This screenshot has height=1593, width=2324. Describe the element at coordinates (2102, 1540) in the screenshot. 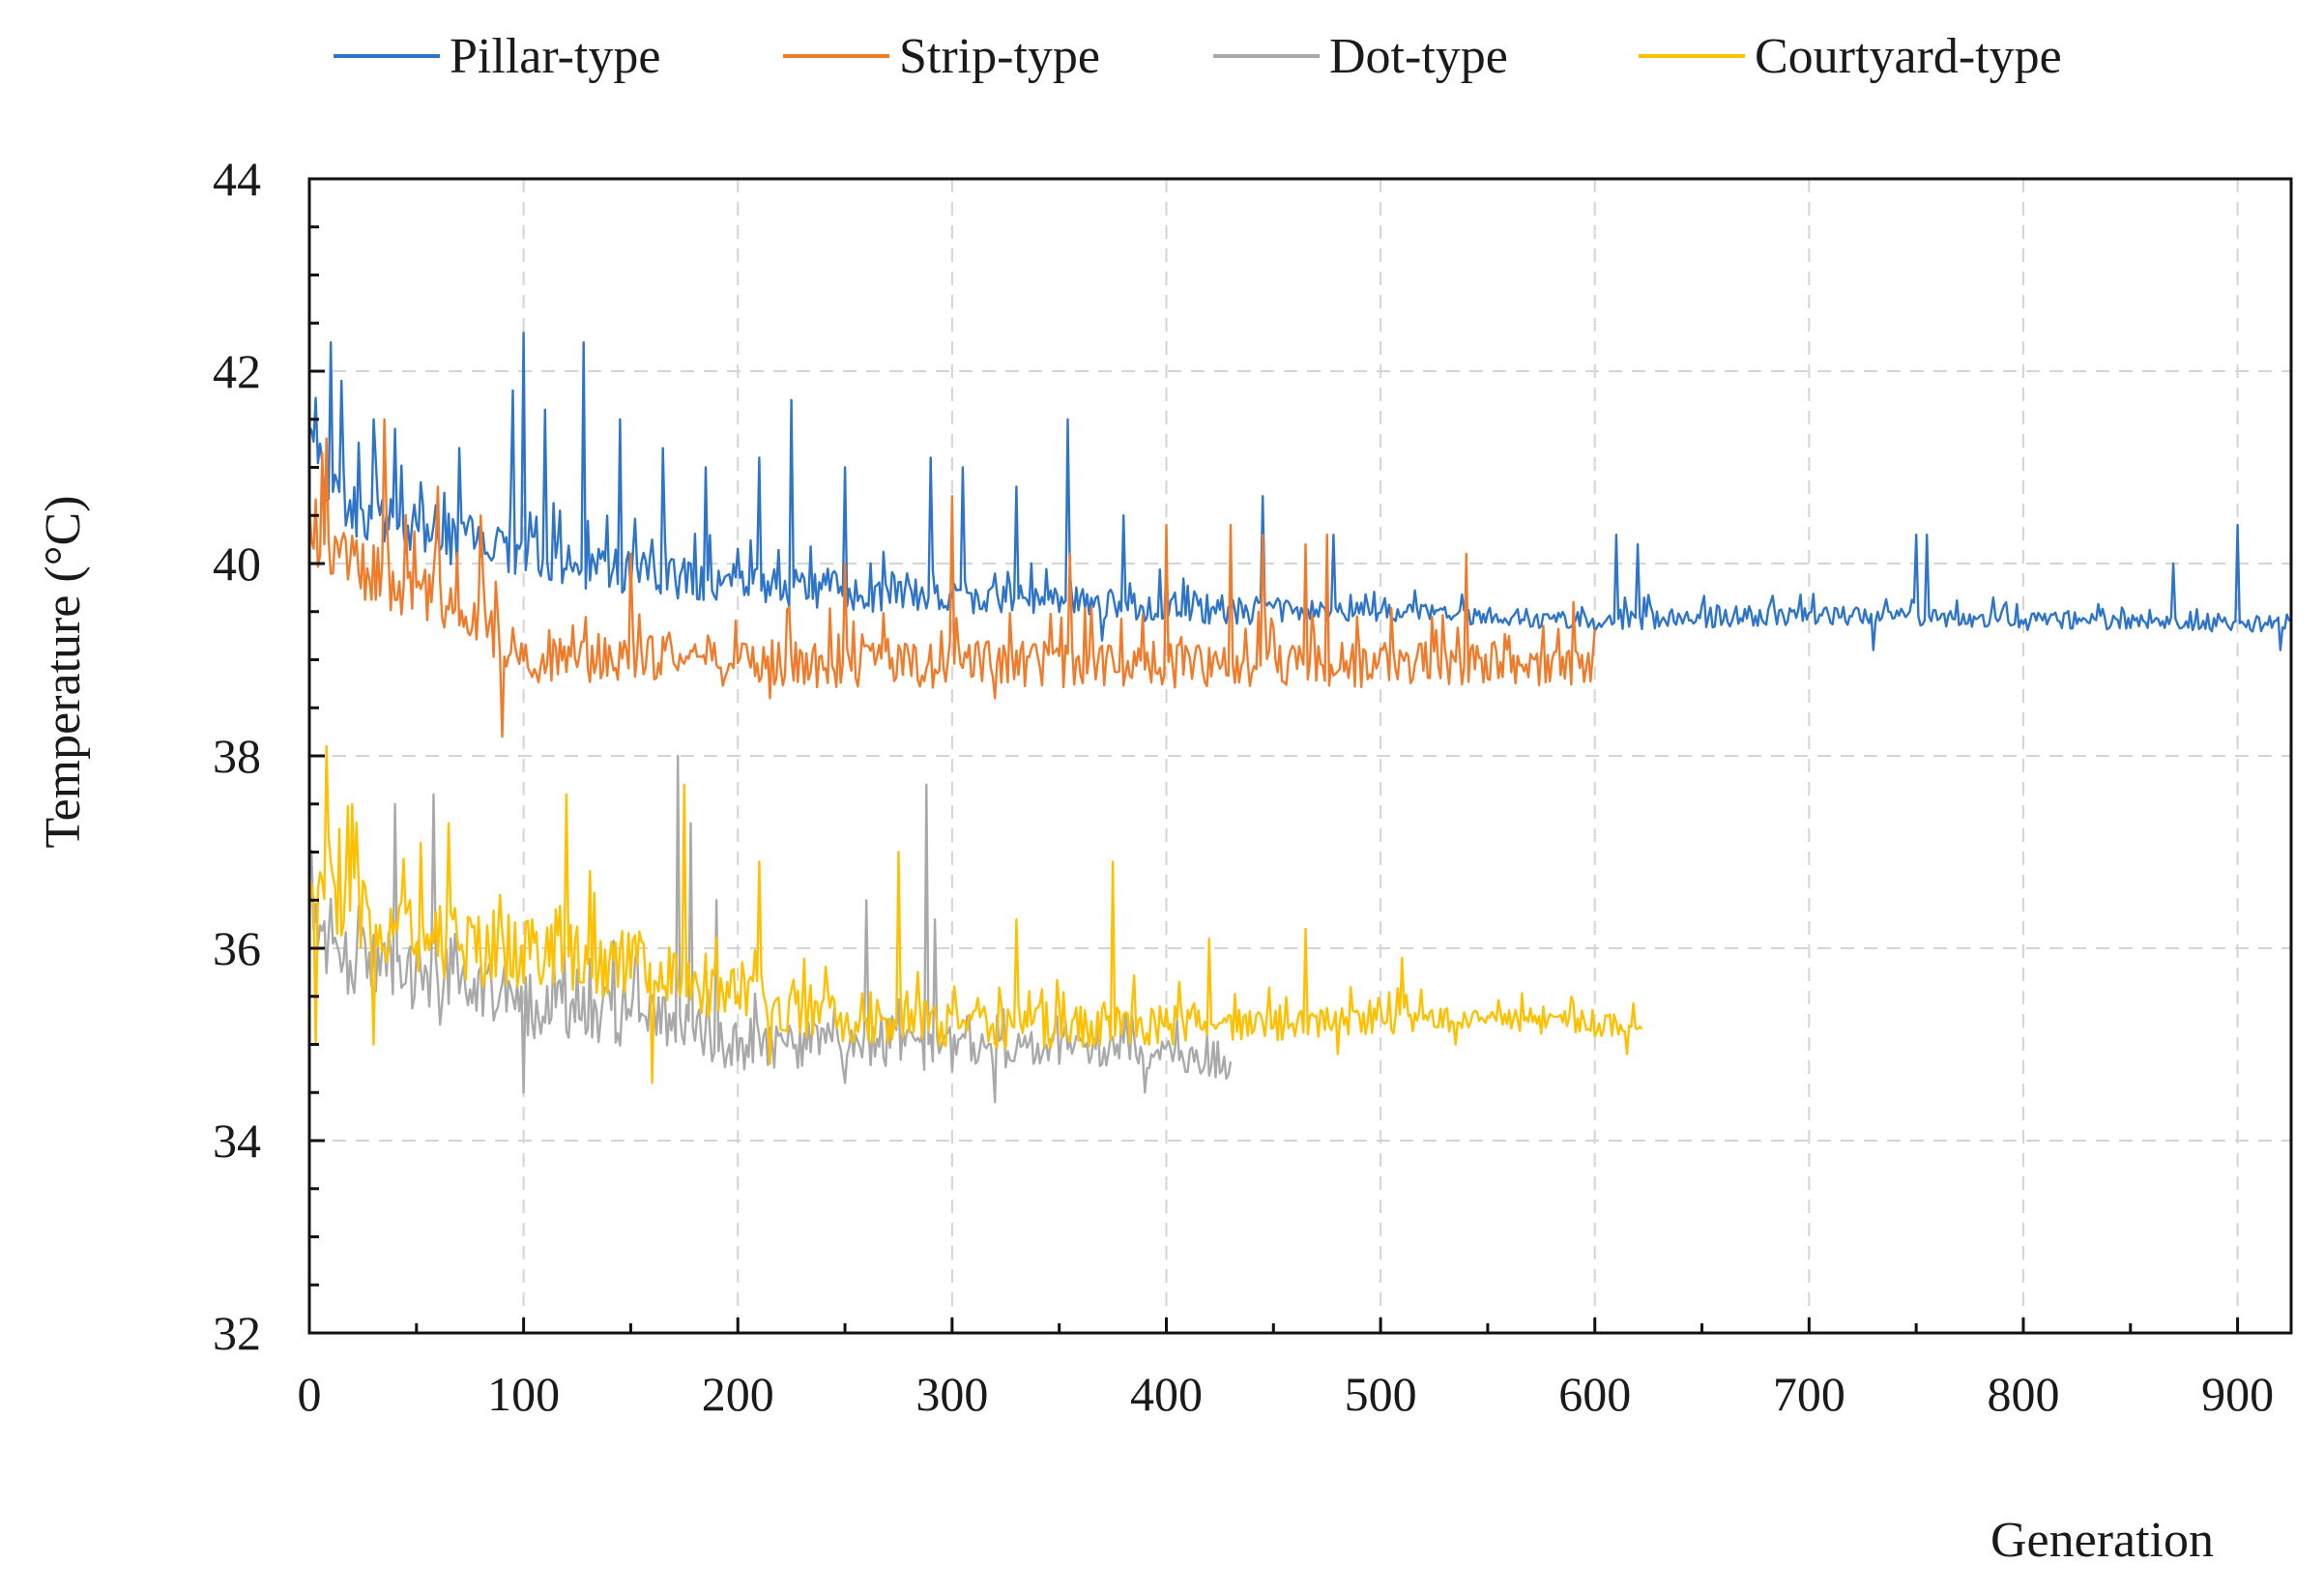

I see `x-axis-title: Generation` at that location.